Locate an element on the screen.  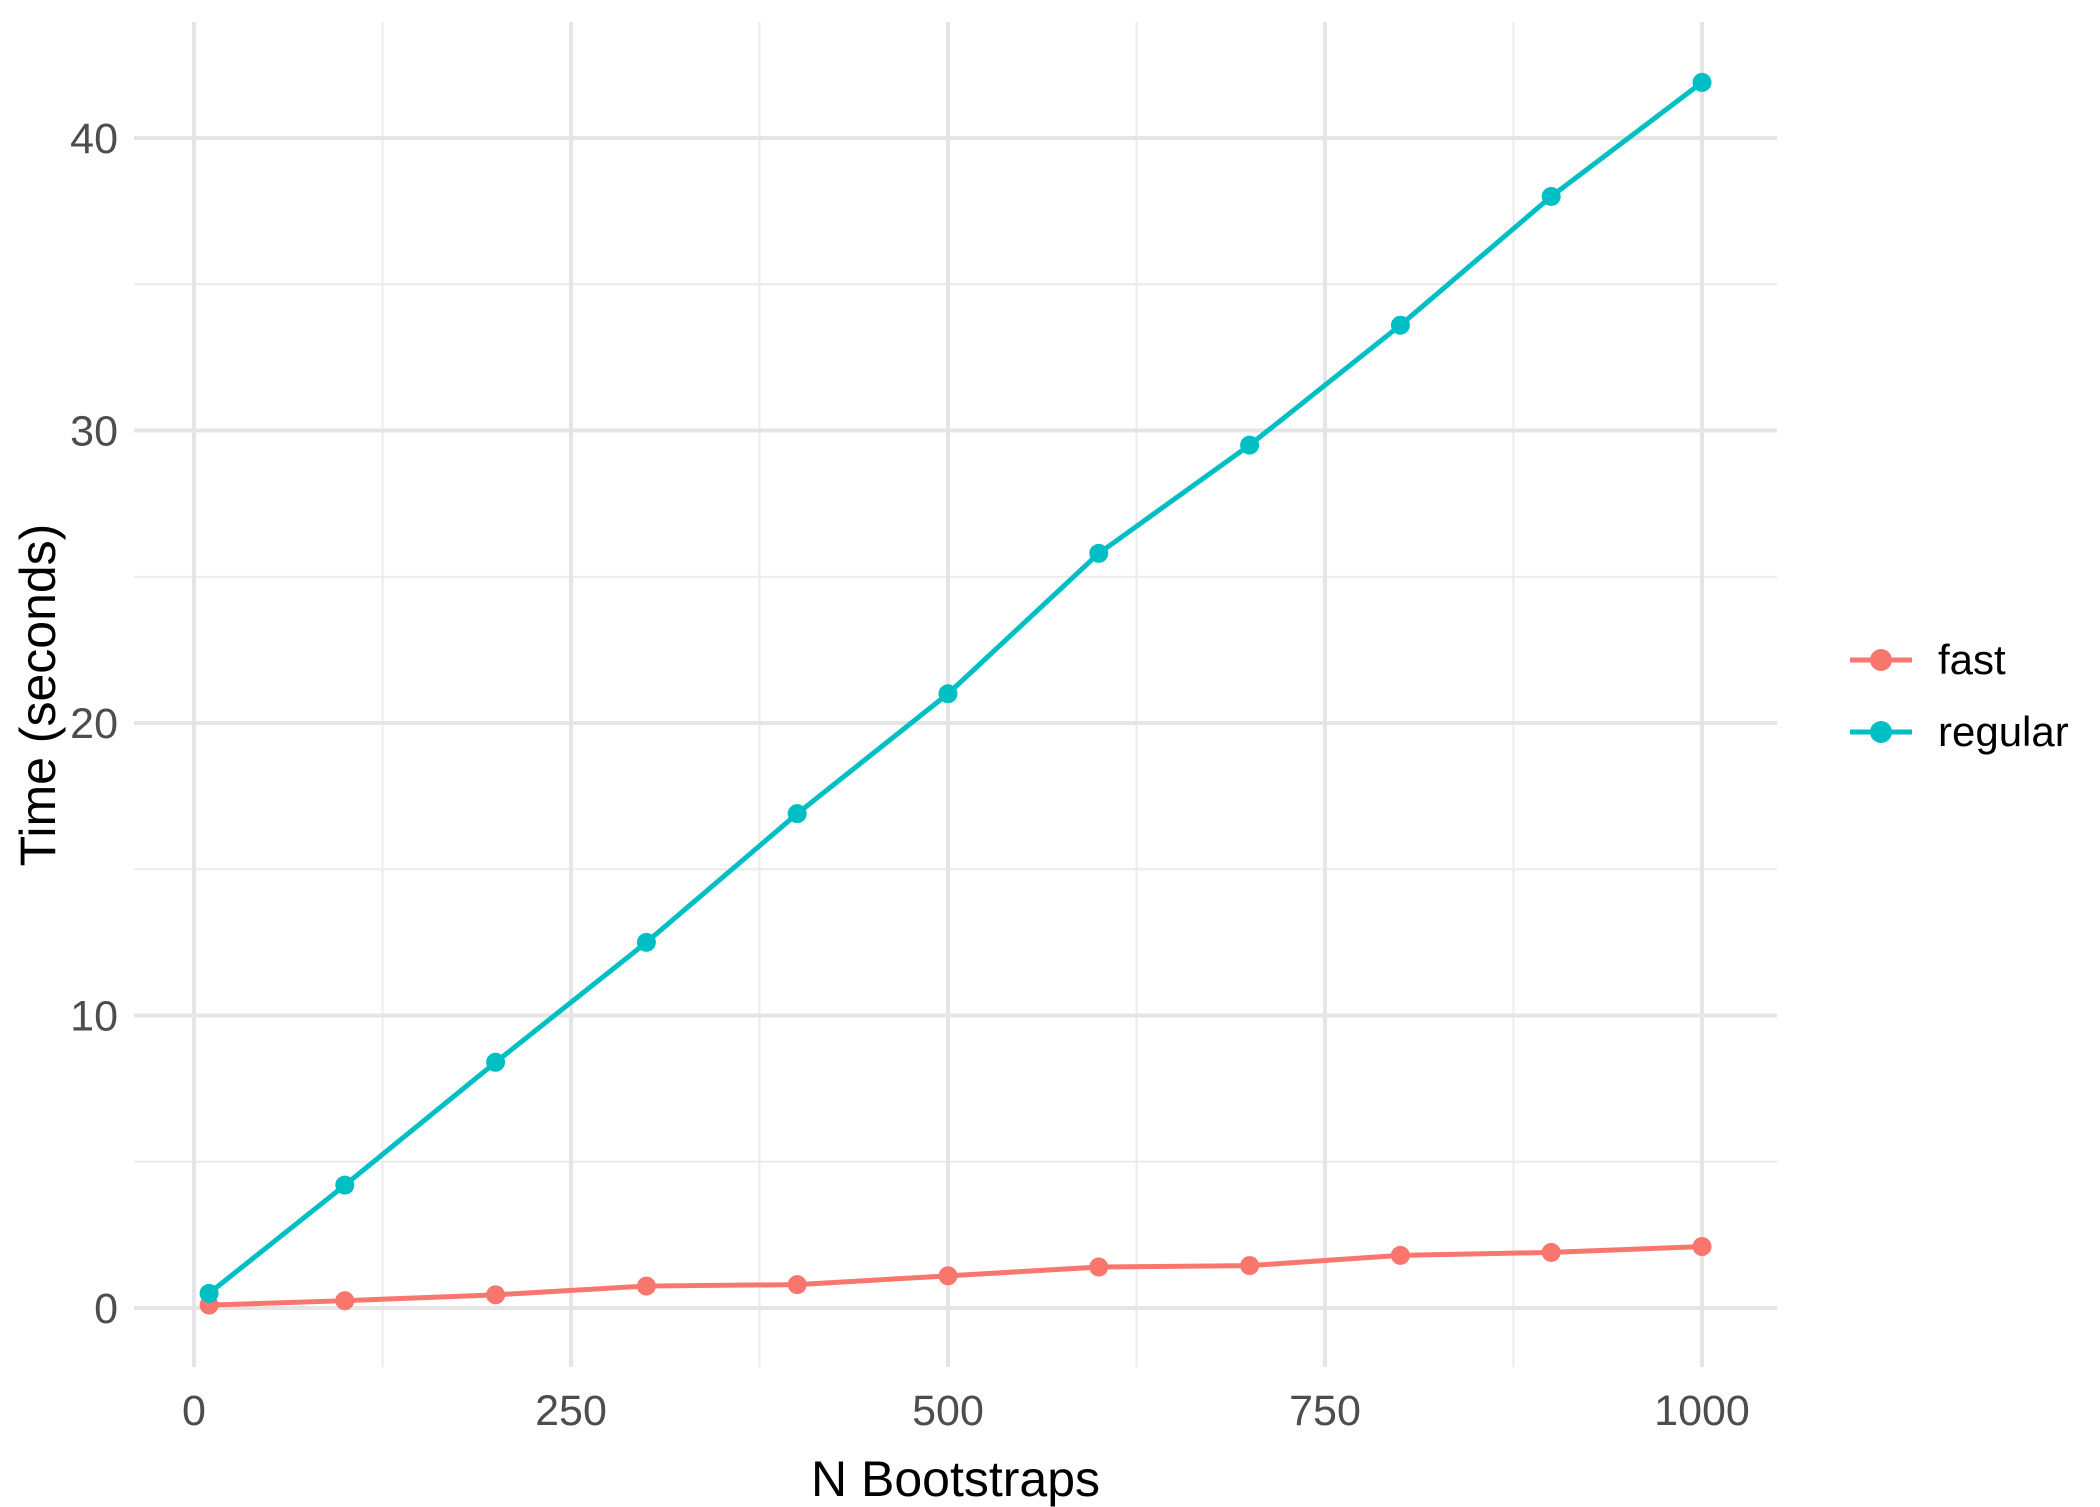
y-axis-title: Time (seconds) is located at coordinates (38, 695).